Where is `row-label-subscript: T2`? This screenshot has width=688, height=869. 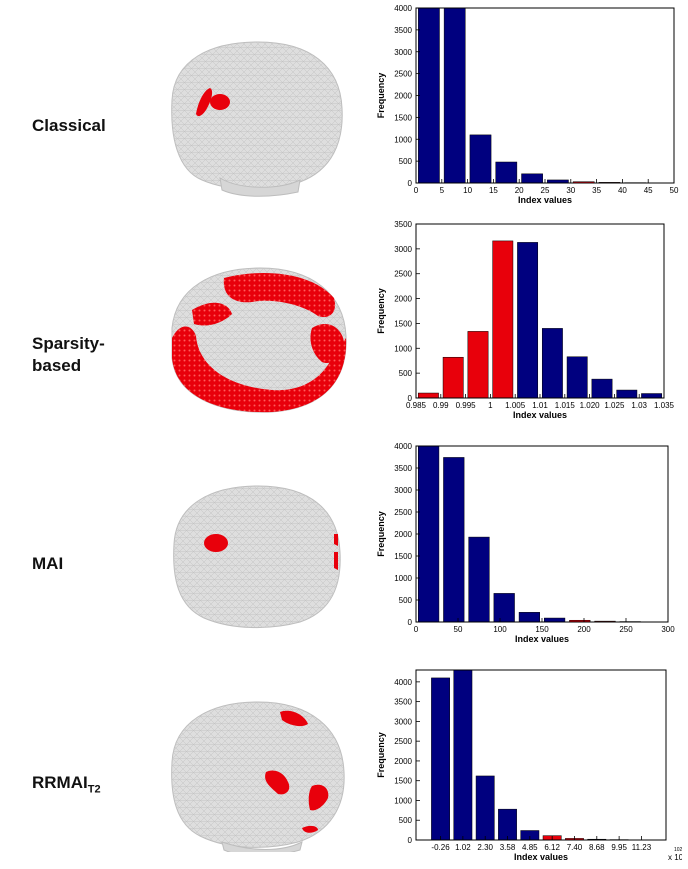
row-label-subscript: T2 is located at coordinates (94, 789).